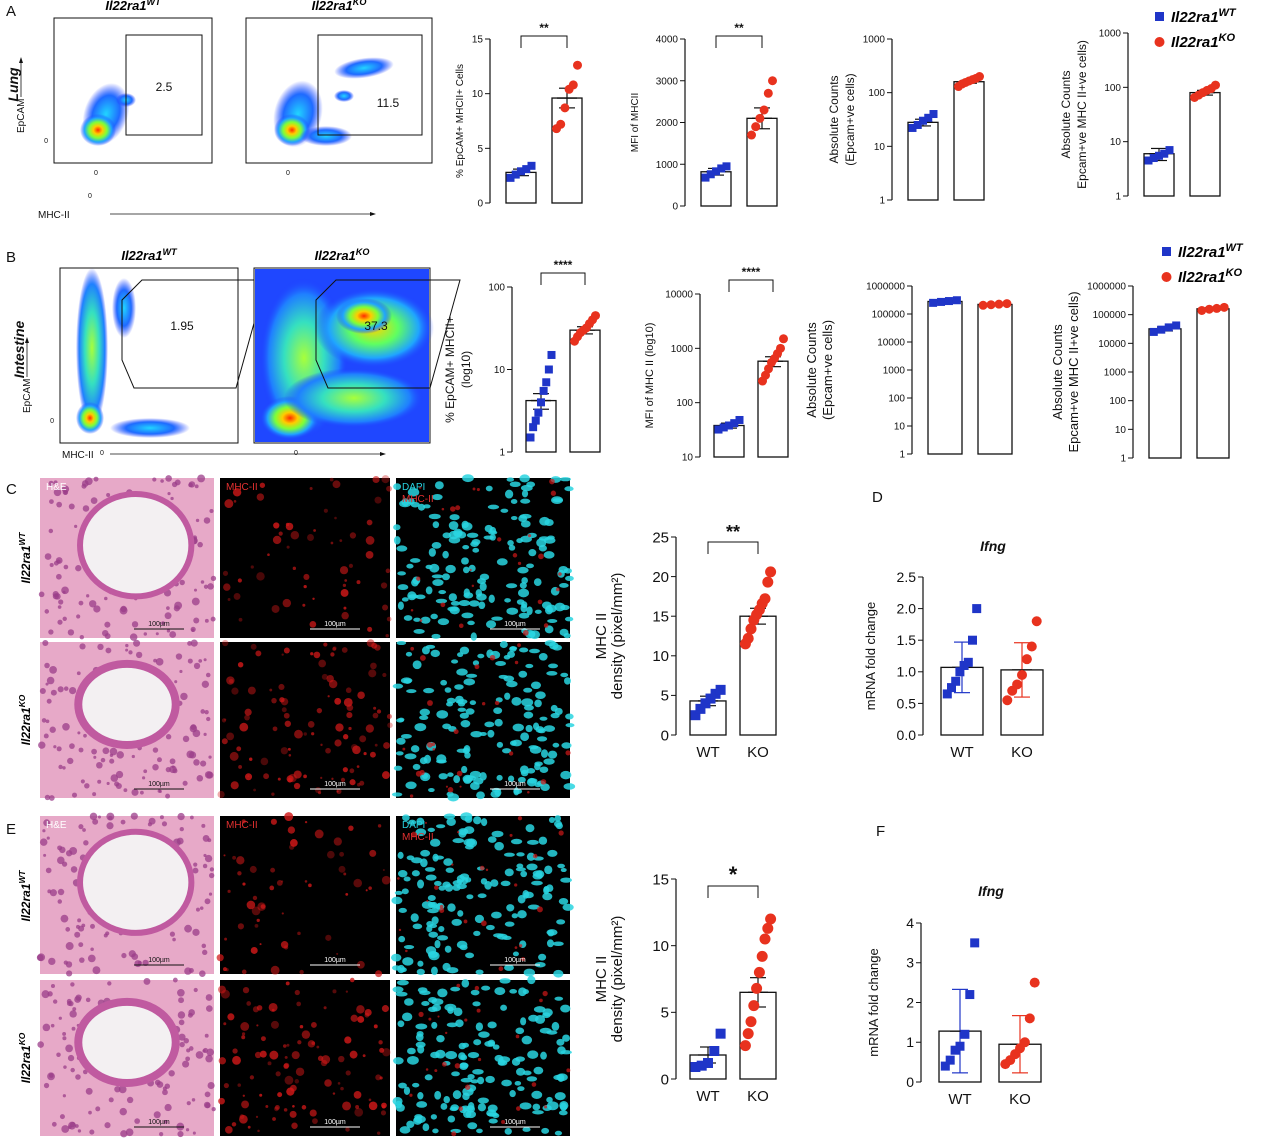 The height and width of the screenshot is (1138, 1265). Describe the element at coordinates (305, 895) in the screenshot. I see `micro-background` at that location.